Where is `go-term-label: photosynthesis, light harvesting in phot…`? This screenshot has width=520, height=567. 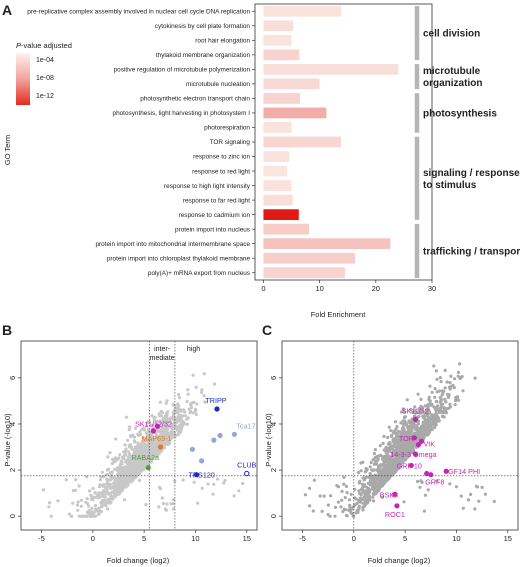
go-term-label: photosynthesis, light harvesting in phot… is located at coordinates (182, 113).